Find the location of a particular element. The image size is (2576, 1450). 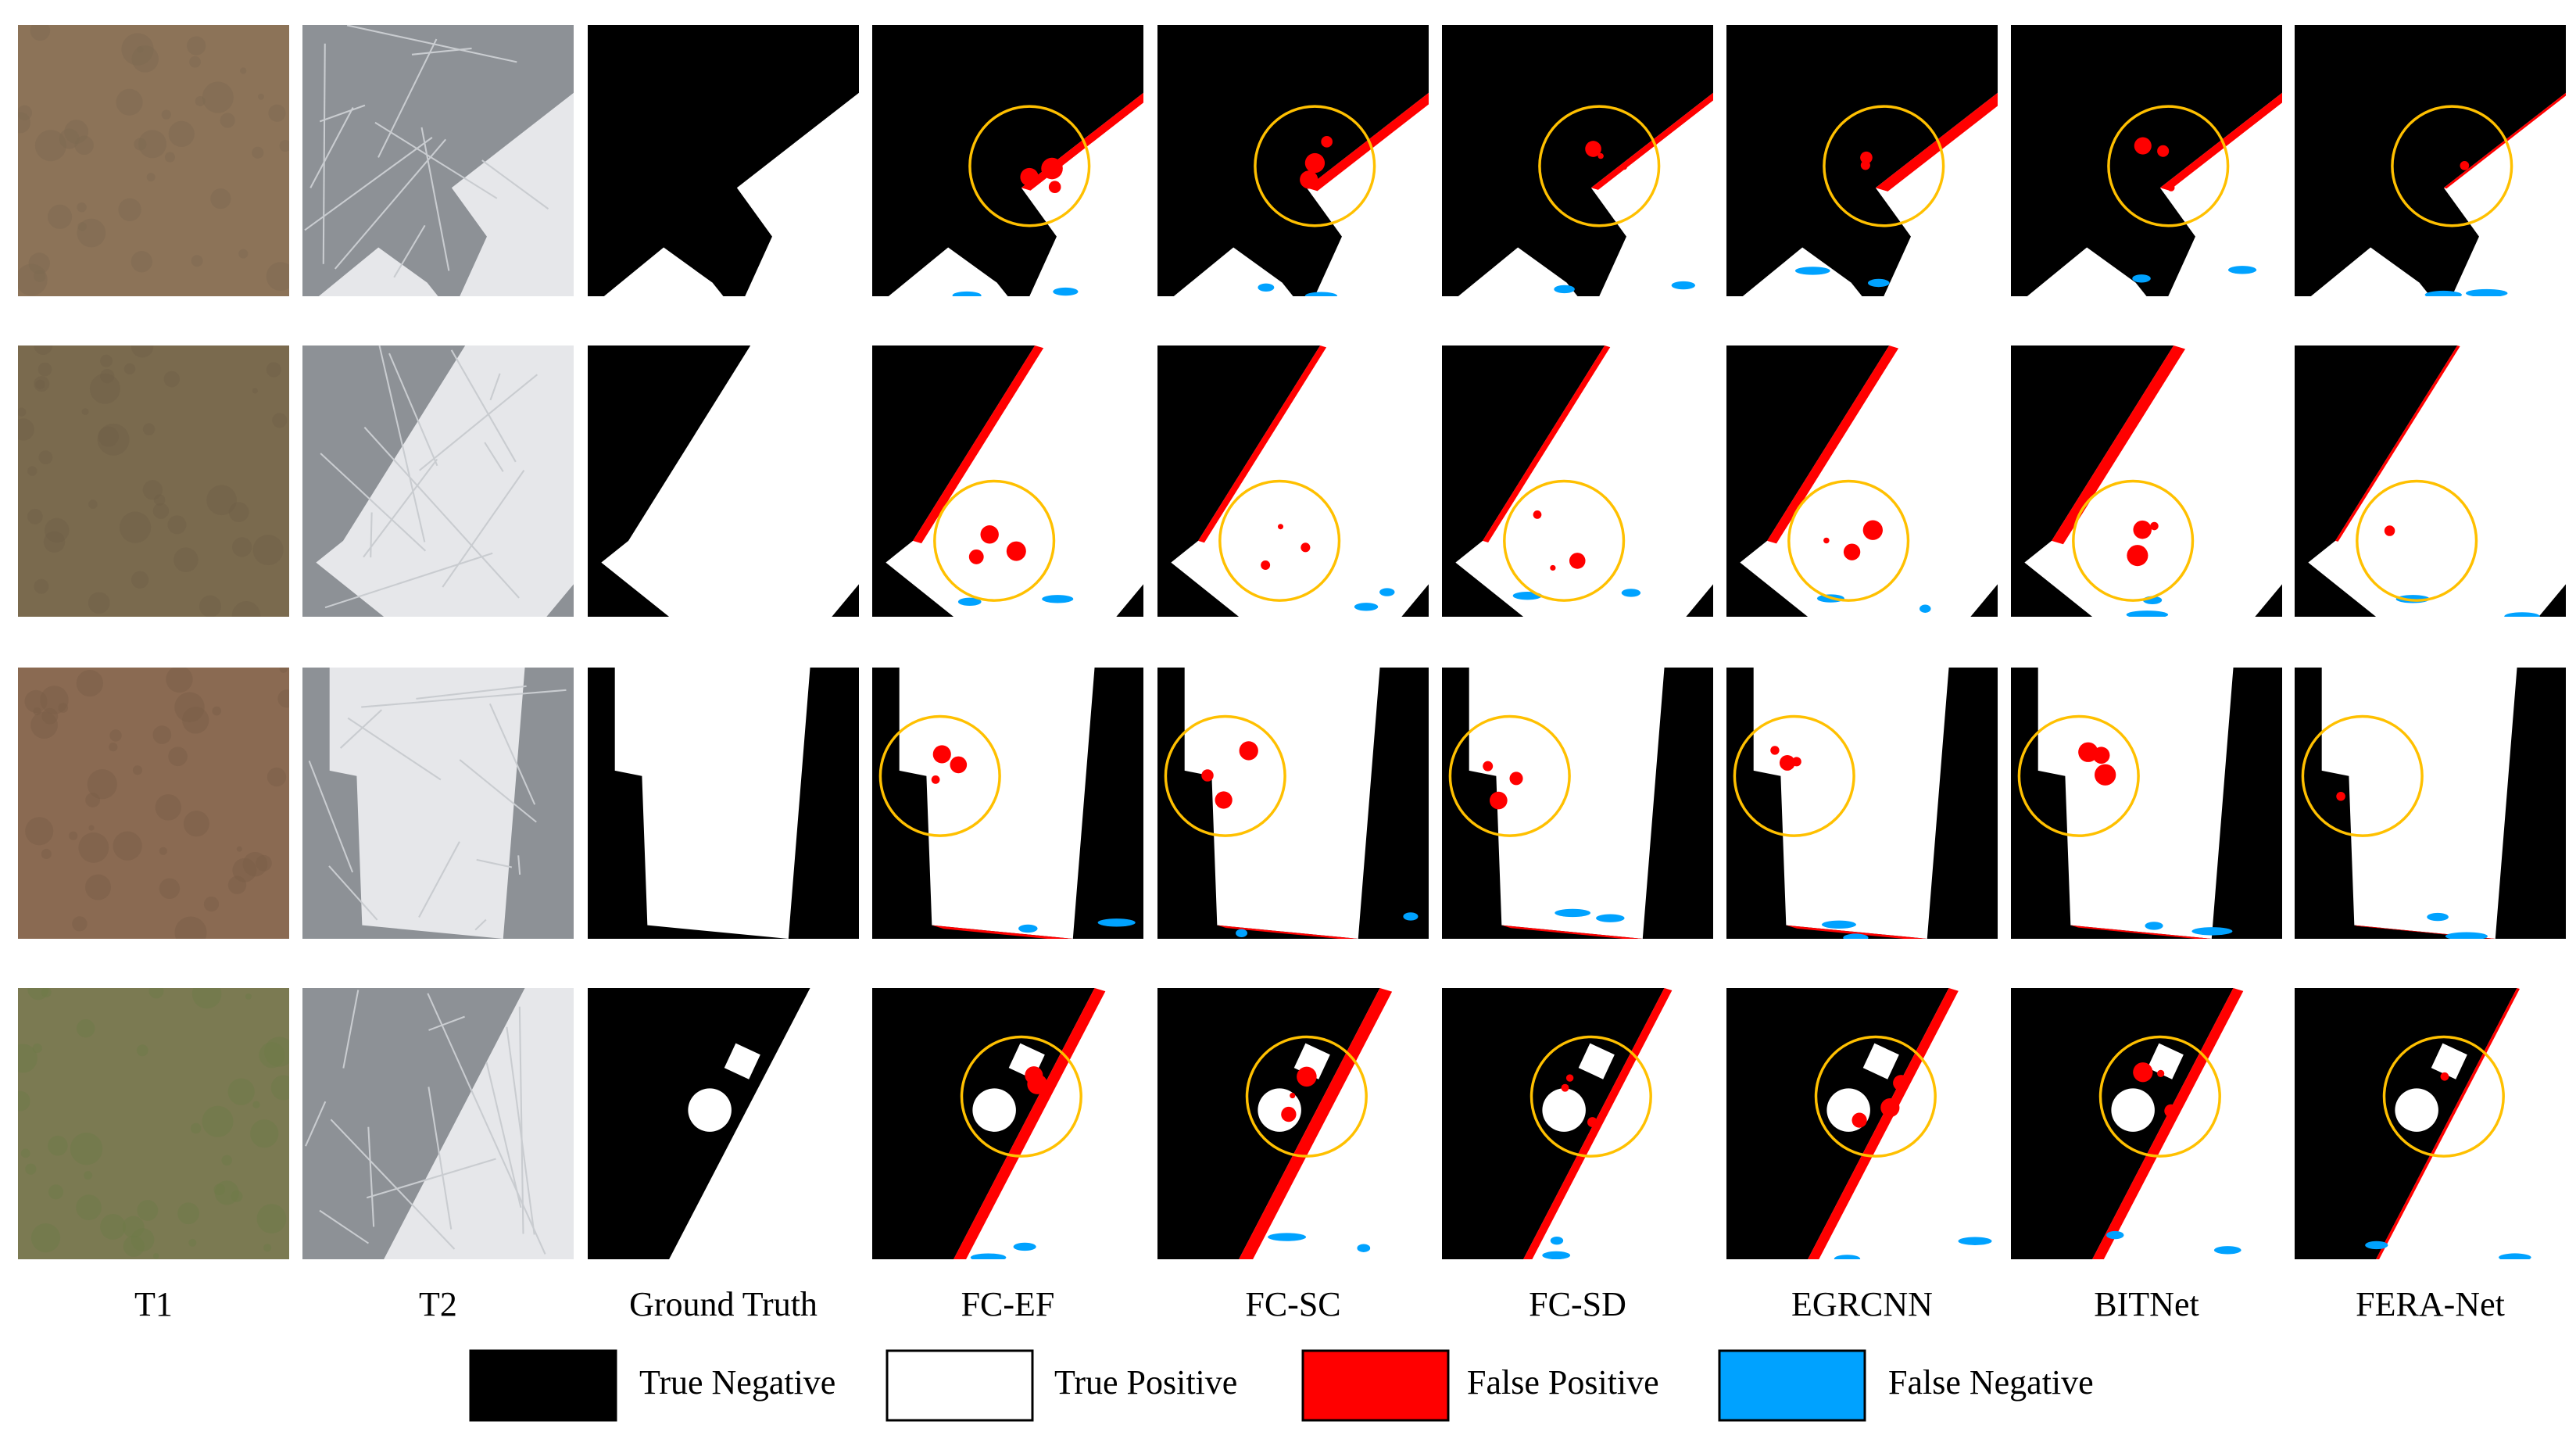

legend-swatch is located at coordinates (1792, 1385).